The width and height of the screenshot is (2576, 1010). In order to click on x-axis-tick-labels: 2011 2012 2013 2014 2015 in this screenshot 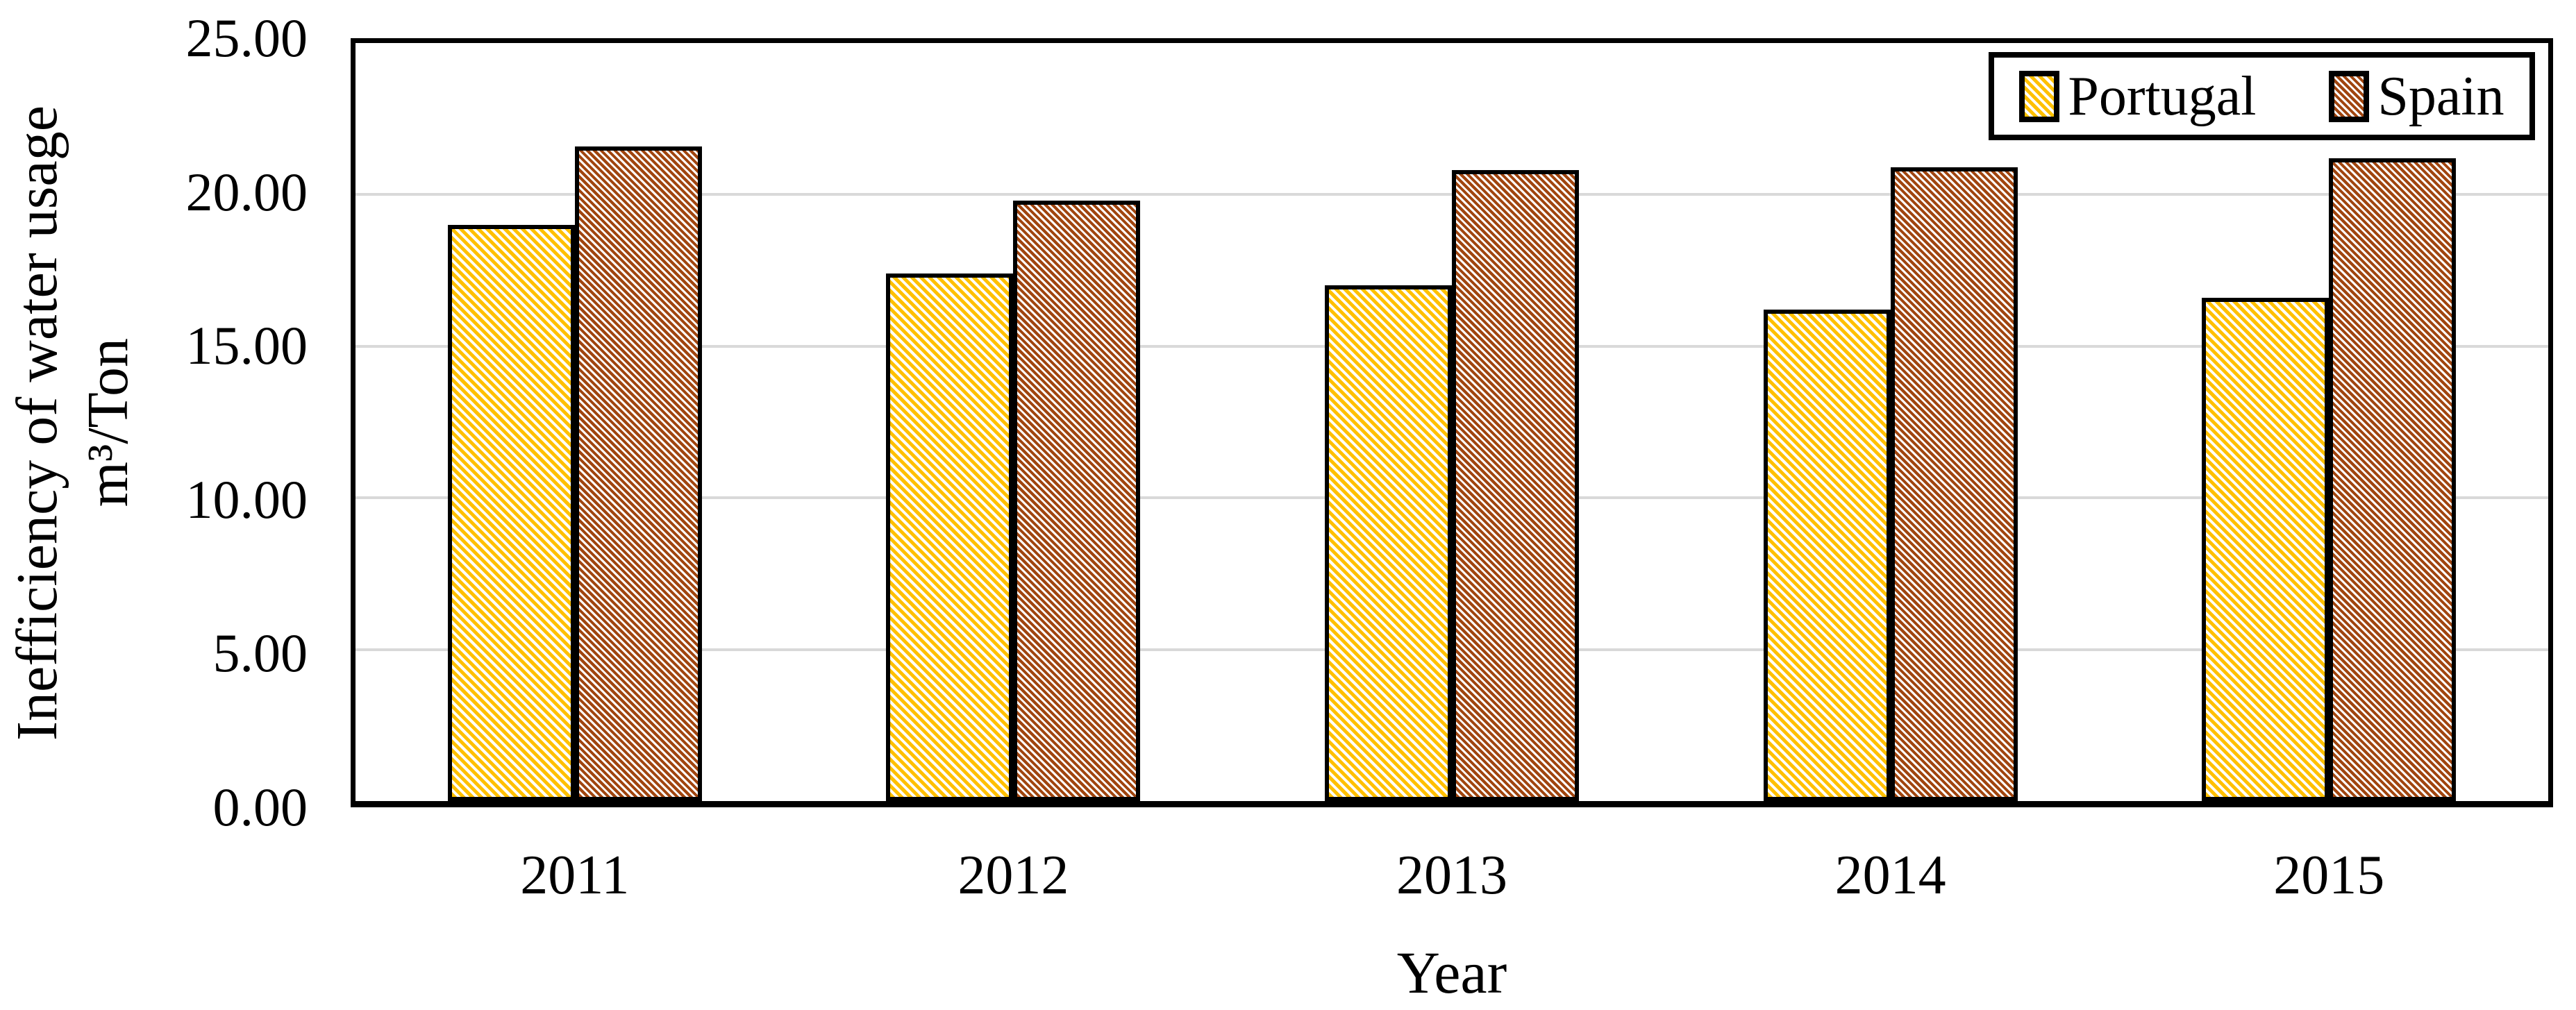, I will do `click(1452, 880)`.